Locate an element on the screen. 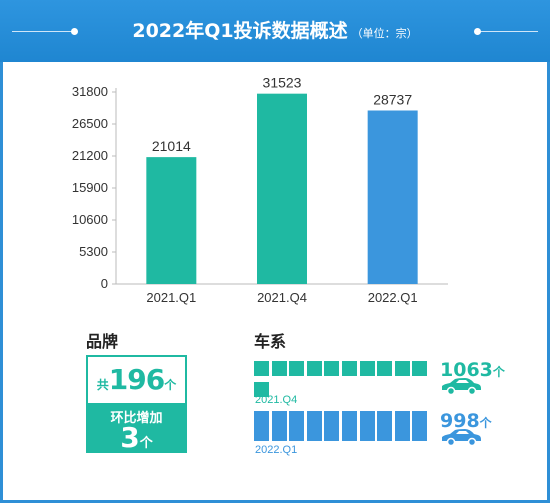  bar-2021.Q4 is located at coordinates (282, 188).